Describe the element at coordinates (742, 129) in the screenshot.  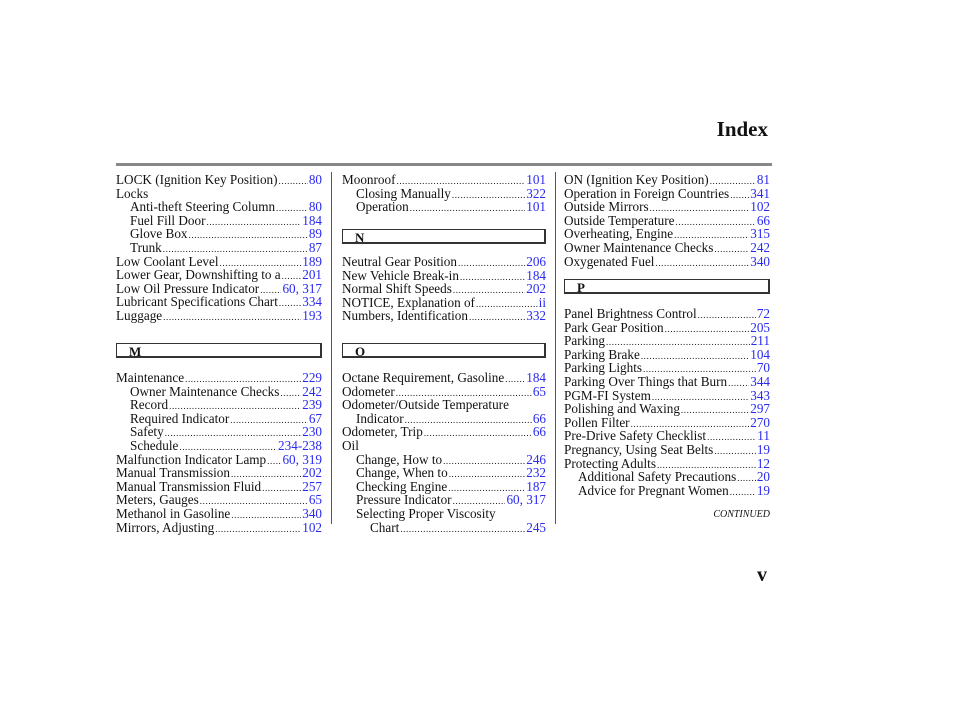
I see `page-title: Index` at that location.